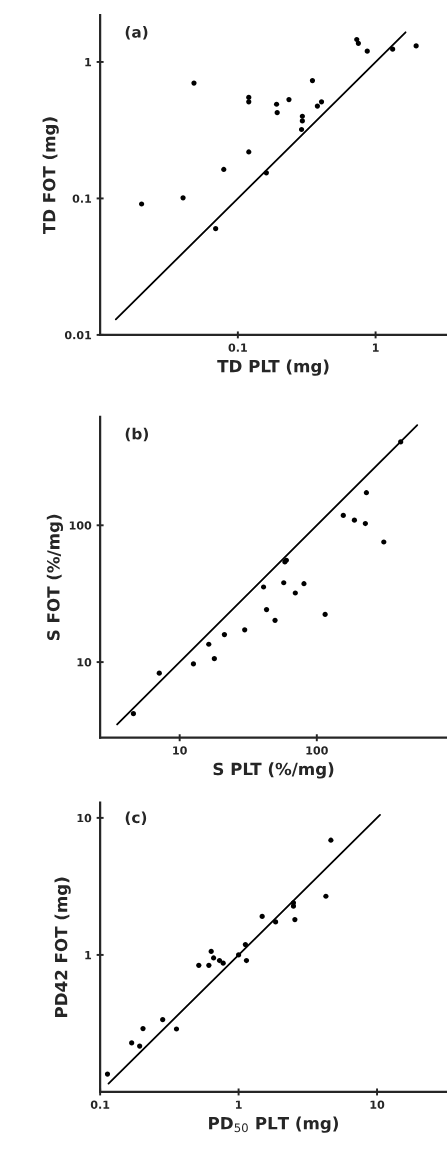 Image resolution: width=447 pixels, height=1171 pixels. Describe the element at coordinates (273, 1124) in the screenshot. I see `x-axis-title: PD$_{50}$ PLT (mg)` at that location.